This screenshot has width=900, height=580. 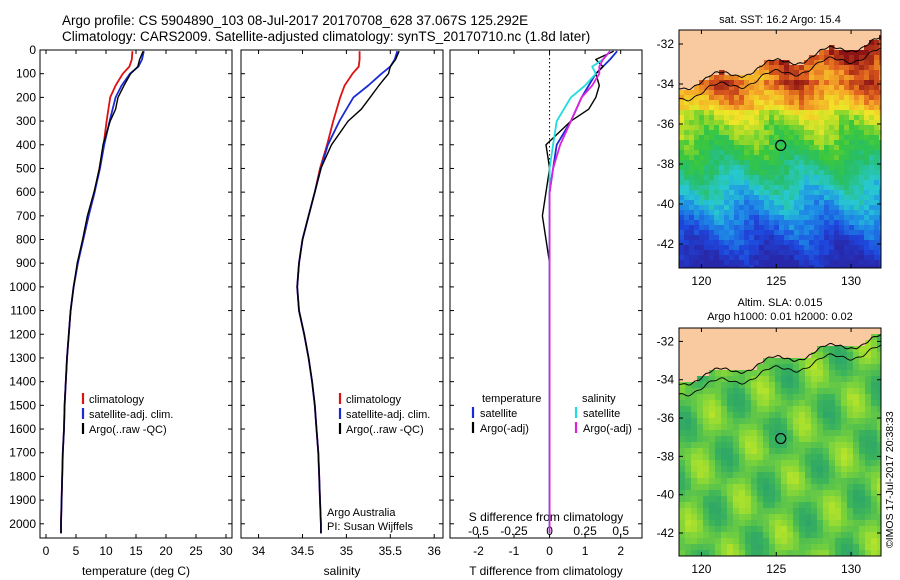 What do you see at coordinates (388, 415) in the screenshot?
I see `legend-label: satellite-adj. clim.` at bounding box center [388, 415].